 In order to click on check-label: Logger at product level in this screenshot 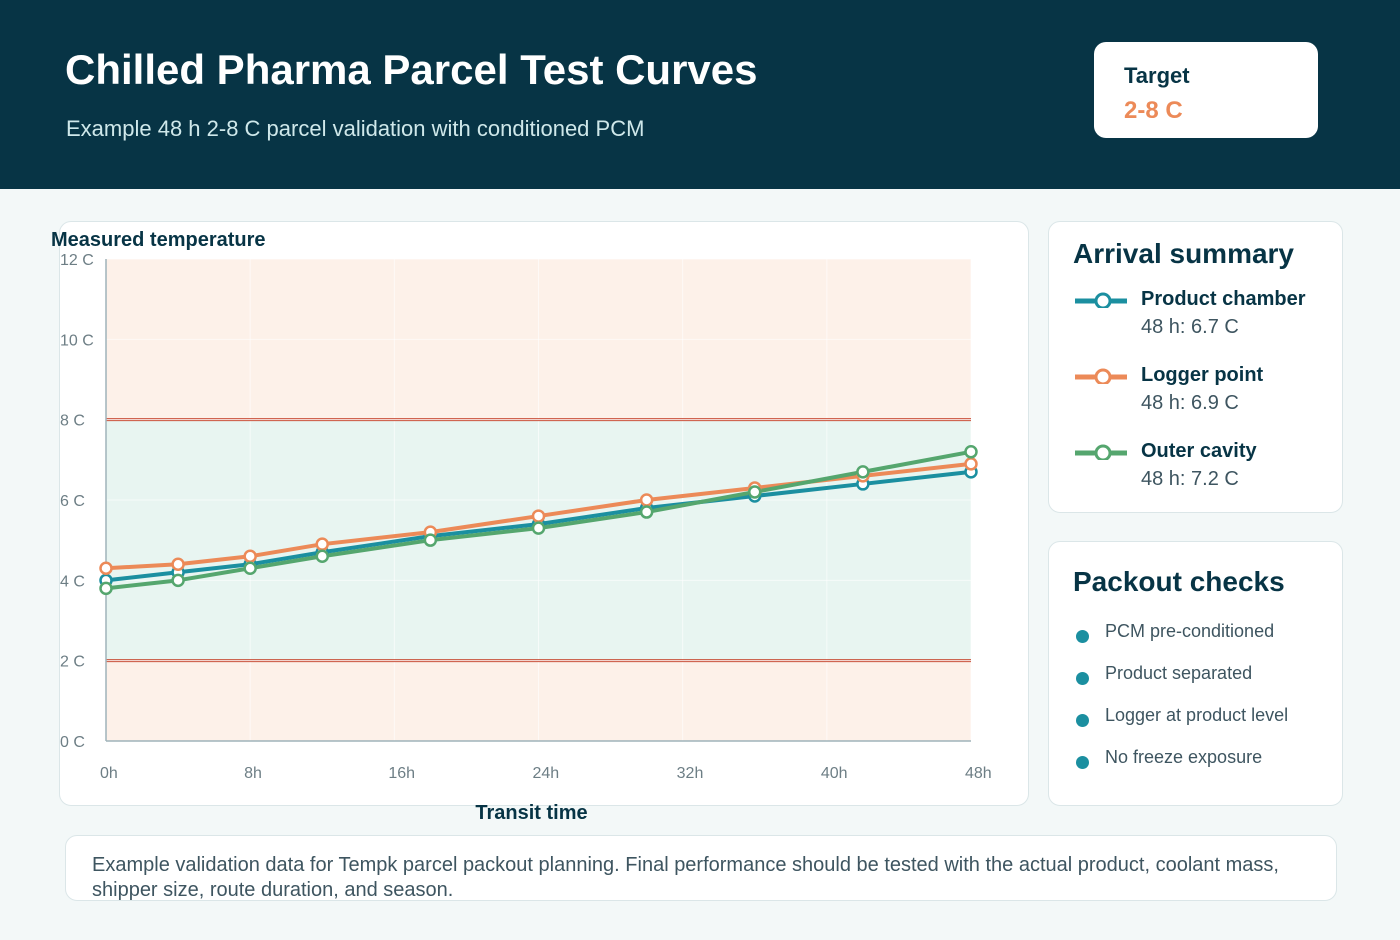, I will do `click(1197, 715)`.